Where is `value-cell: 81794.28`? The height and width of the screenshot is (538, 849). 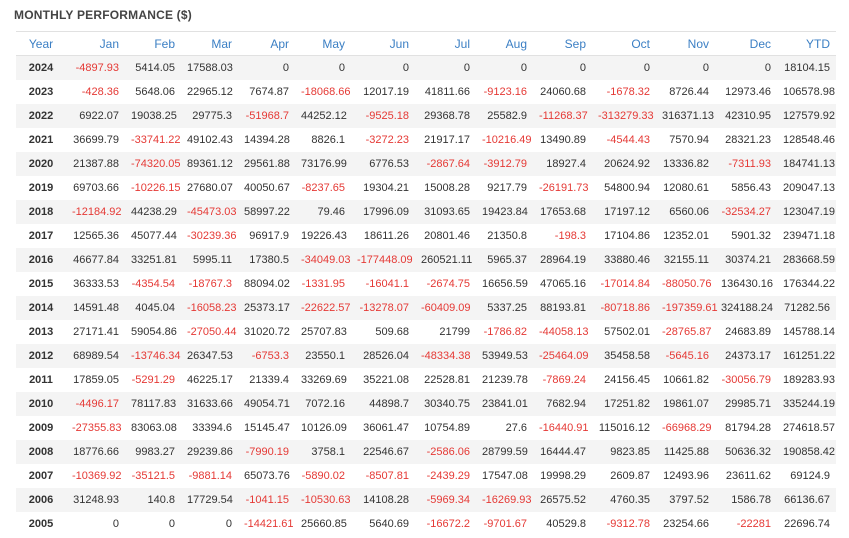
value-cell: 81794.28 is located at coordinates (748, 428).